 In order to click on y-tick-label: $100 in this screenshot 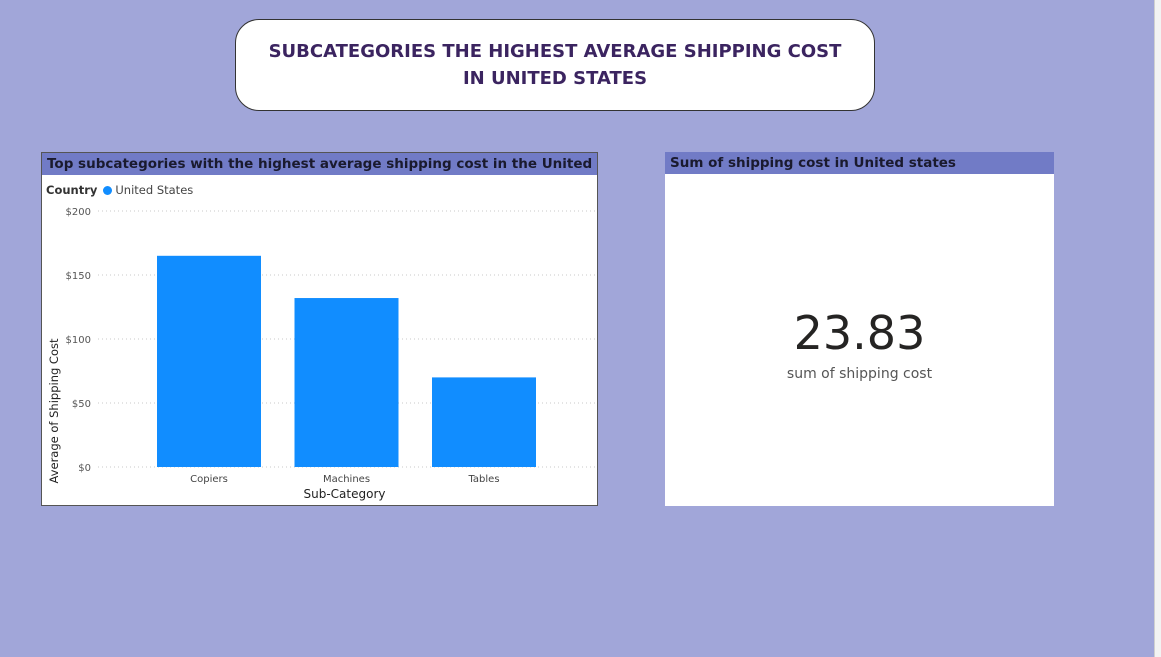, I will do `click(78, 340)`.